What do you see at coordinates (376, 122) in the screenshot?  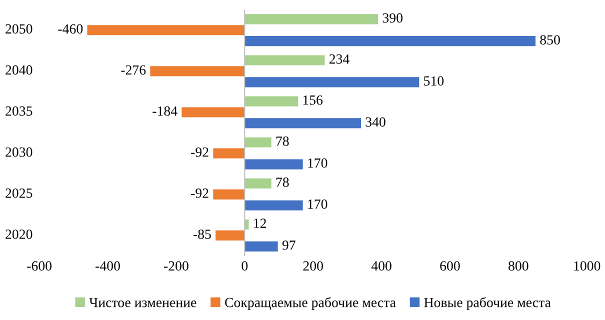 I see `data-label: 340` at bounding box center [376, 122].